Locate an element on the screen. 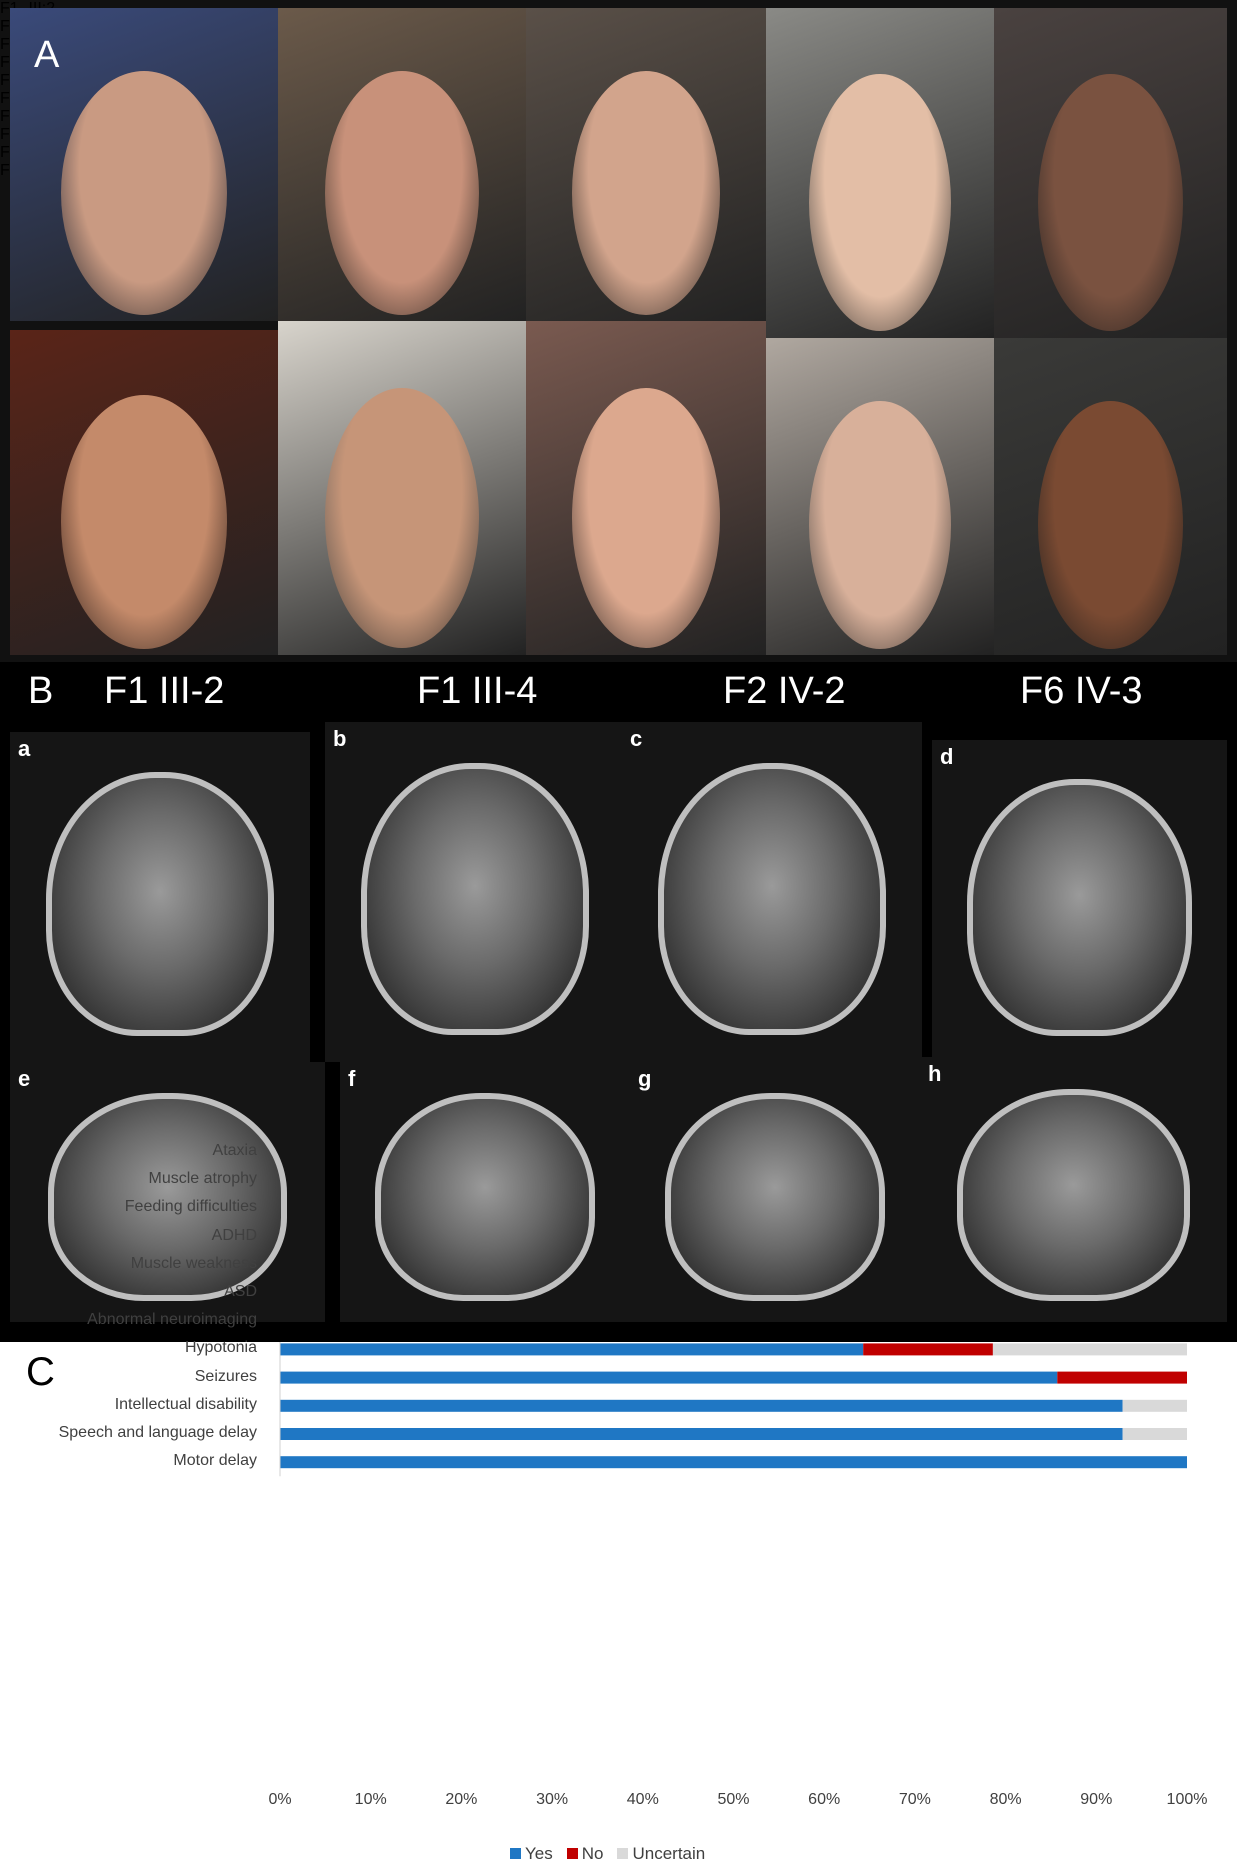 Image resolution: width=1237 pixels, height=1864 pixels. mri-scan: g is located at coordinates (775, 1192).